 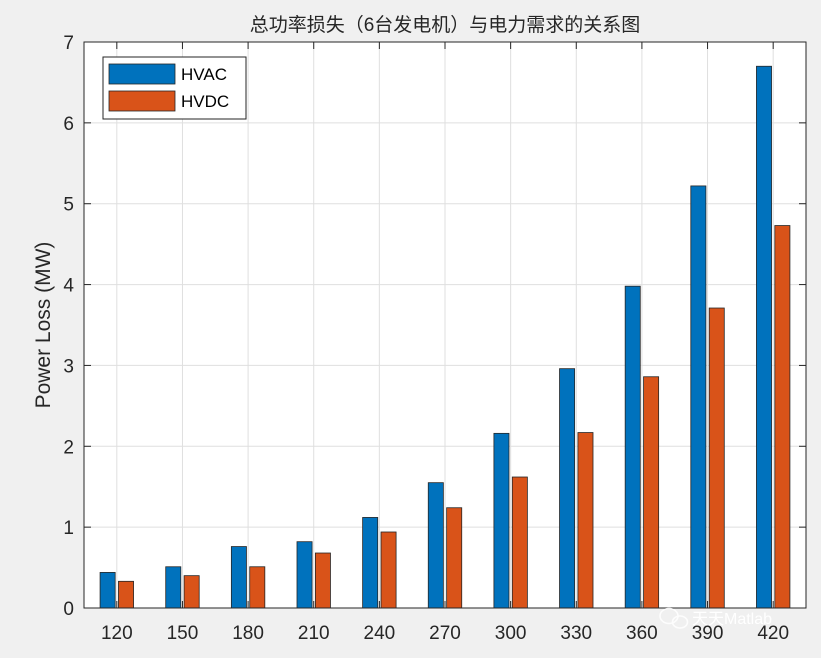 I want to click on x-tick-label: 180, so click(x=248, y=633).